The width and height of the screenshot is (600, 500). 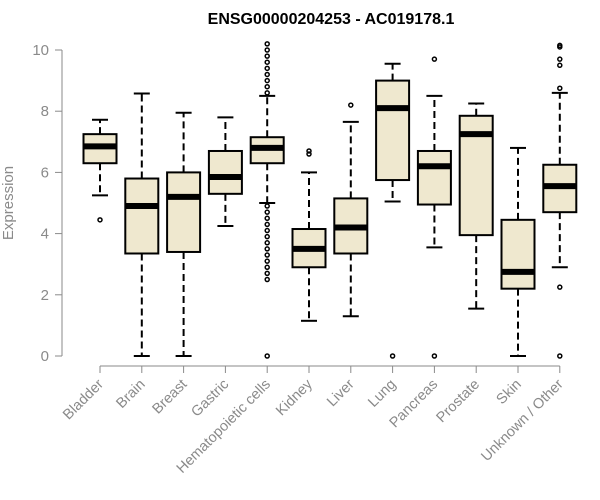 I want to click on x-tick-label: Liver, so click(x=341, y=393).